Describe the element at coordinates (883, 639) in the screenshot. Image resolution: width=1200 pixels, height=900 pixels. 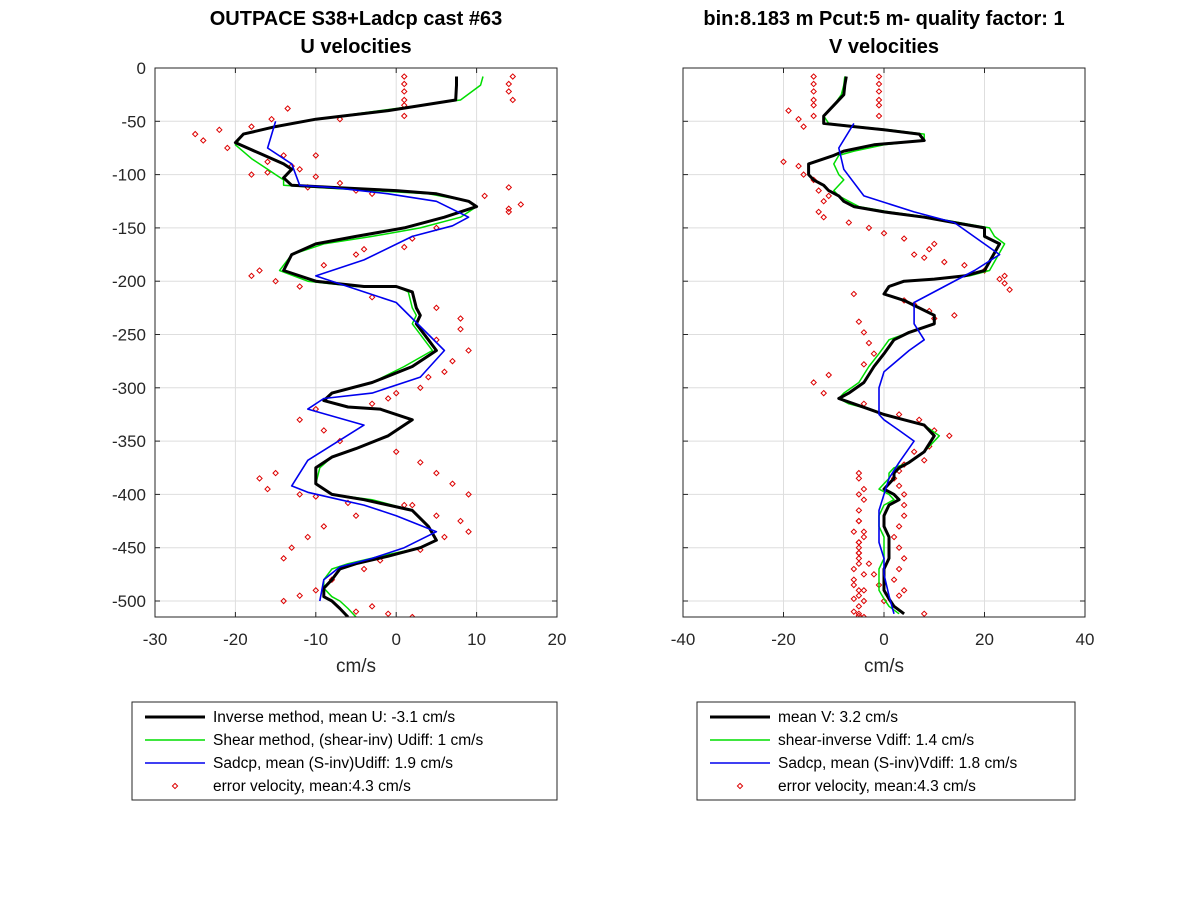
I see `v-xtick-label: 0` at that location.